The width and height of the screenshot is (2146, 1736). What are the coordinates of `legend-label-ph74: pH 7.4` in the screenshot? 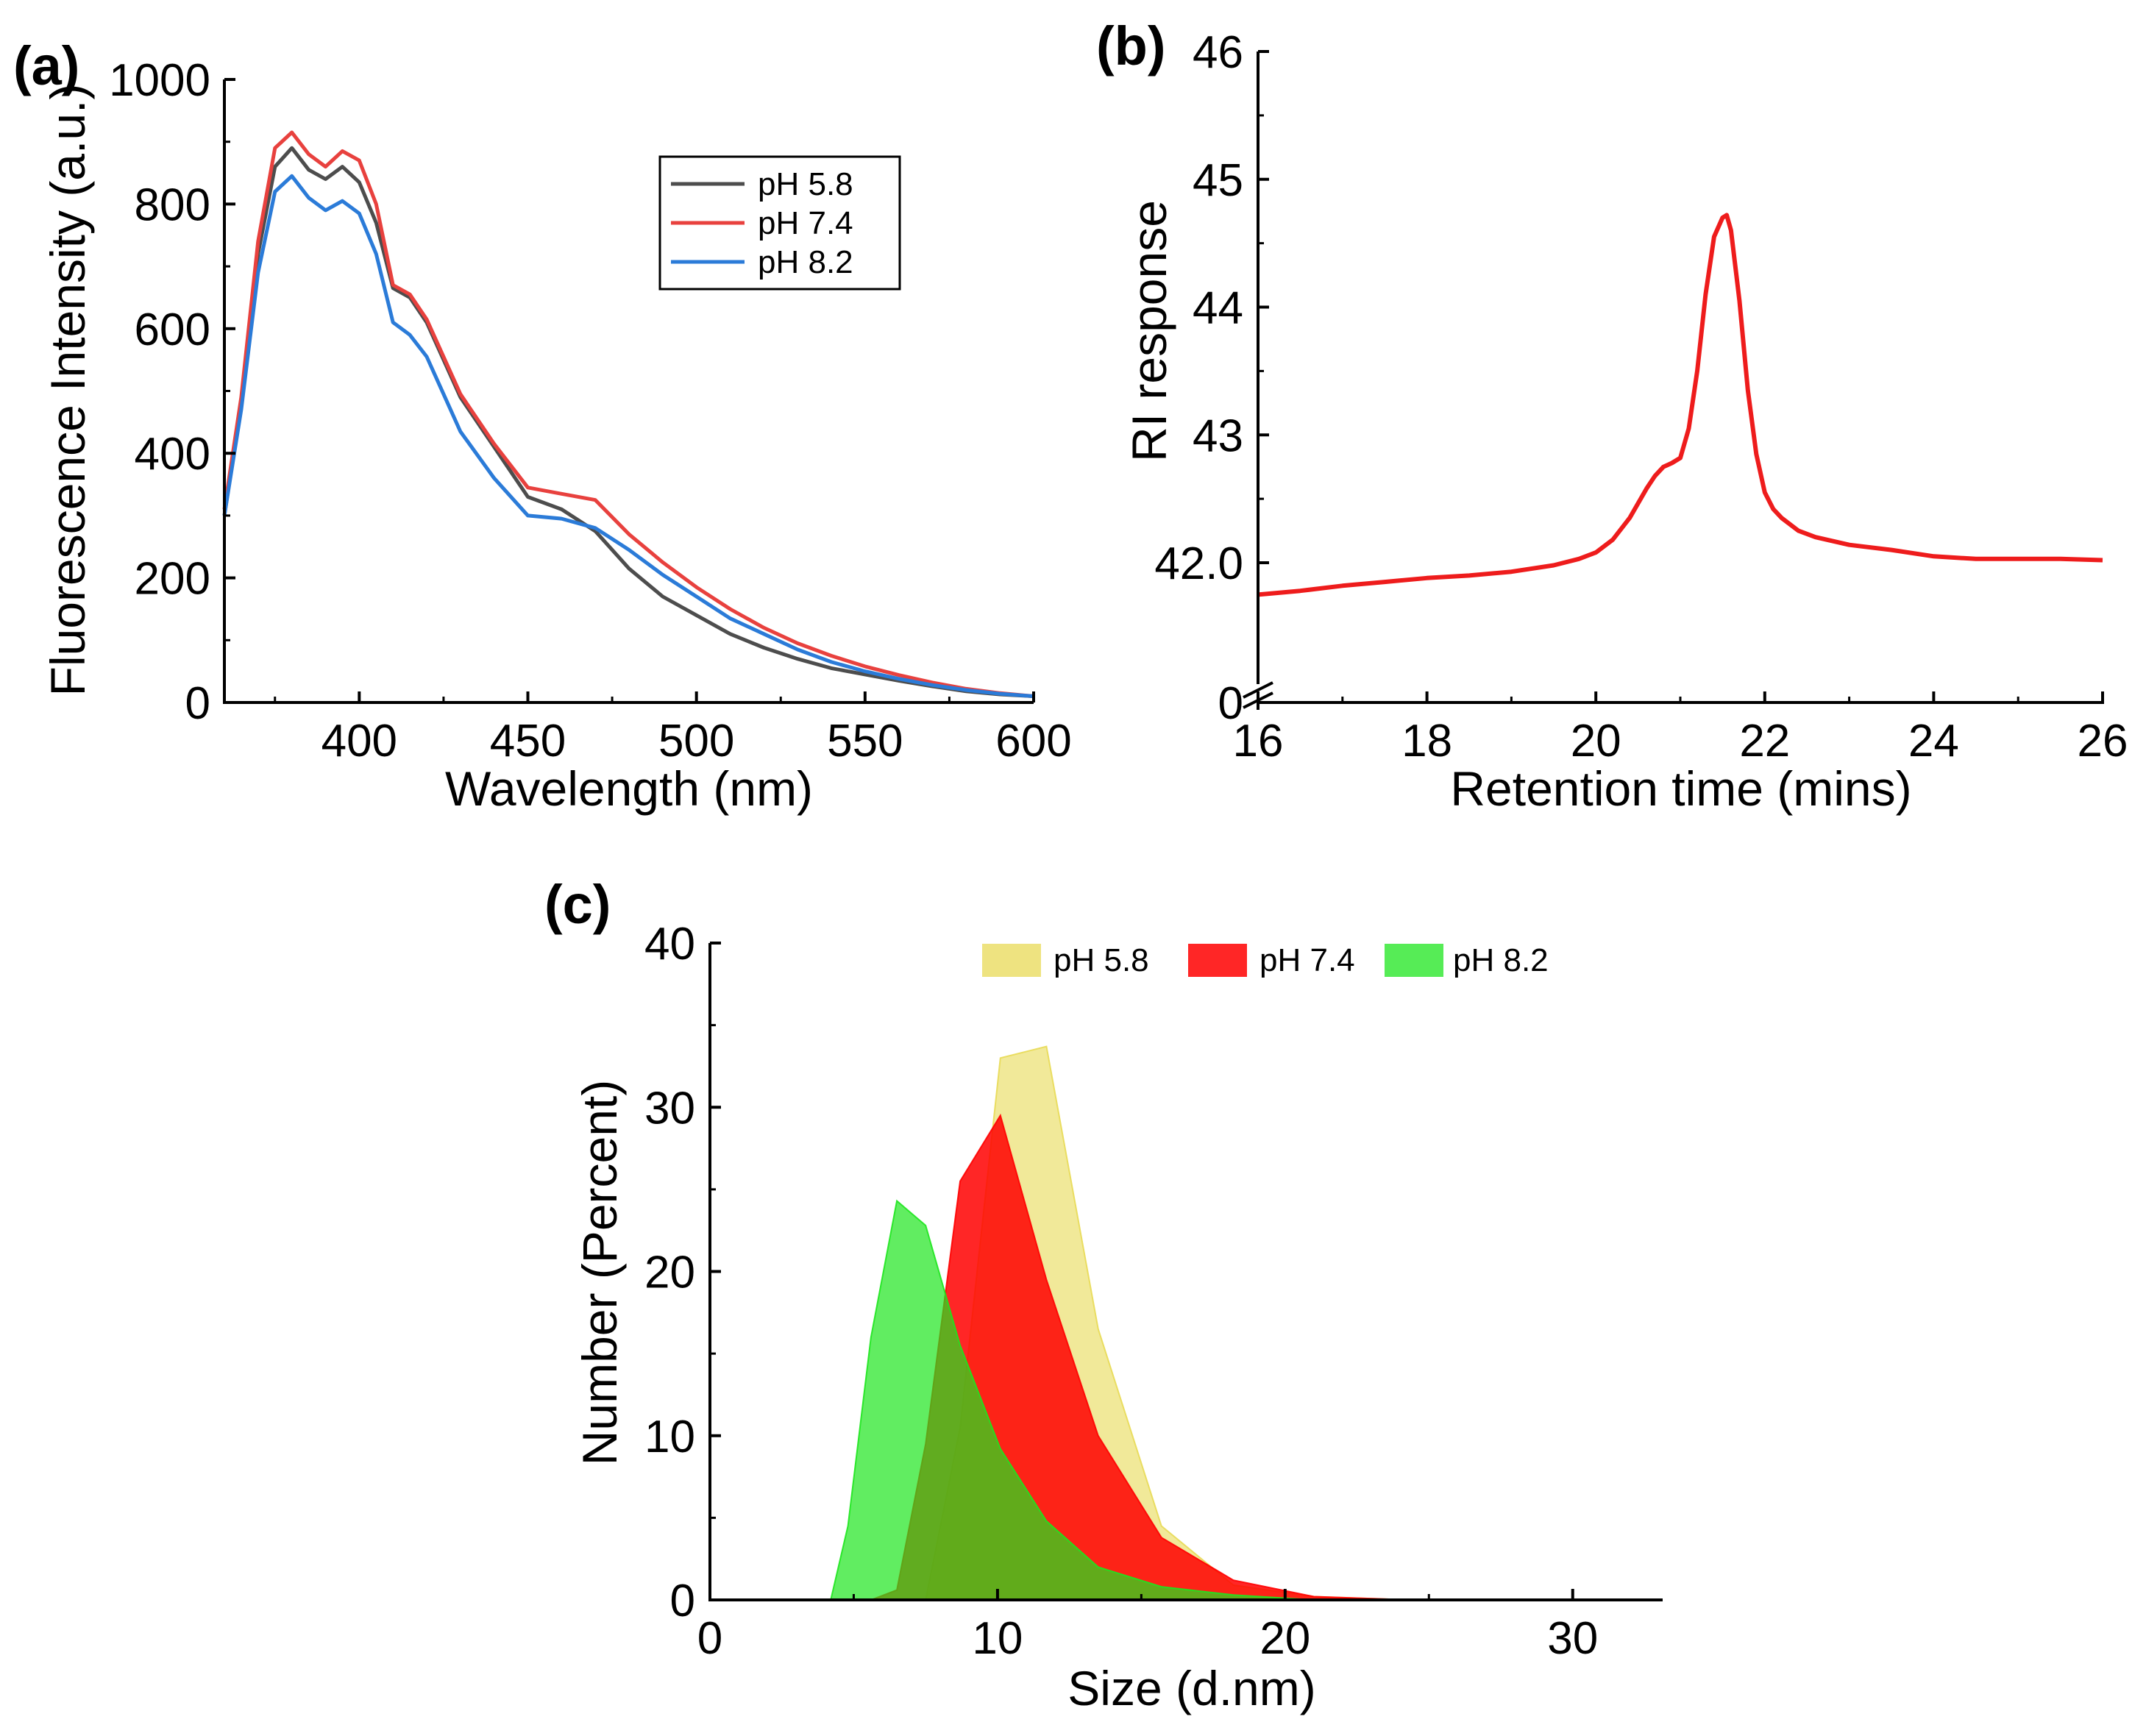 It's located at (806, 223).